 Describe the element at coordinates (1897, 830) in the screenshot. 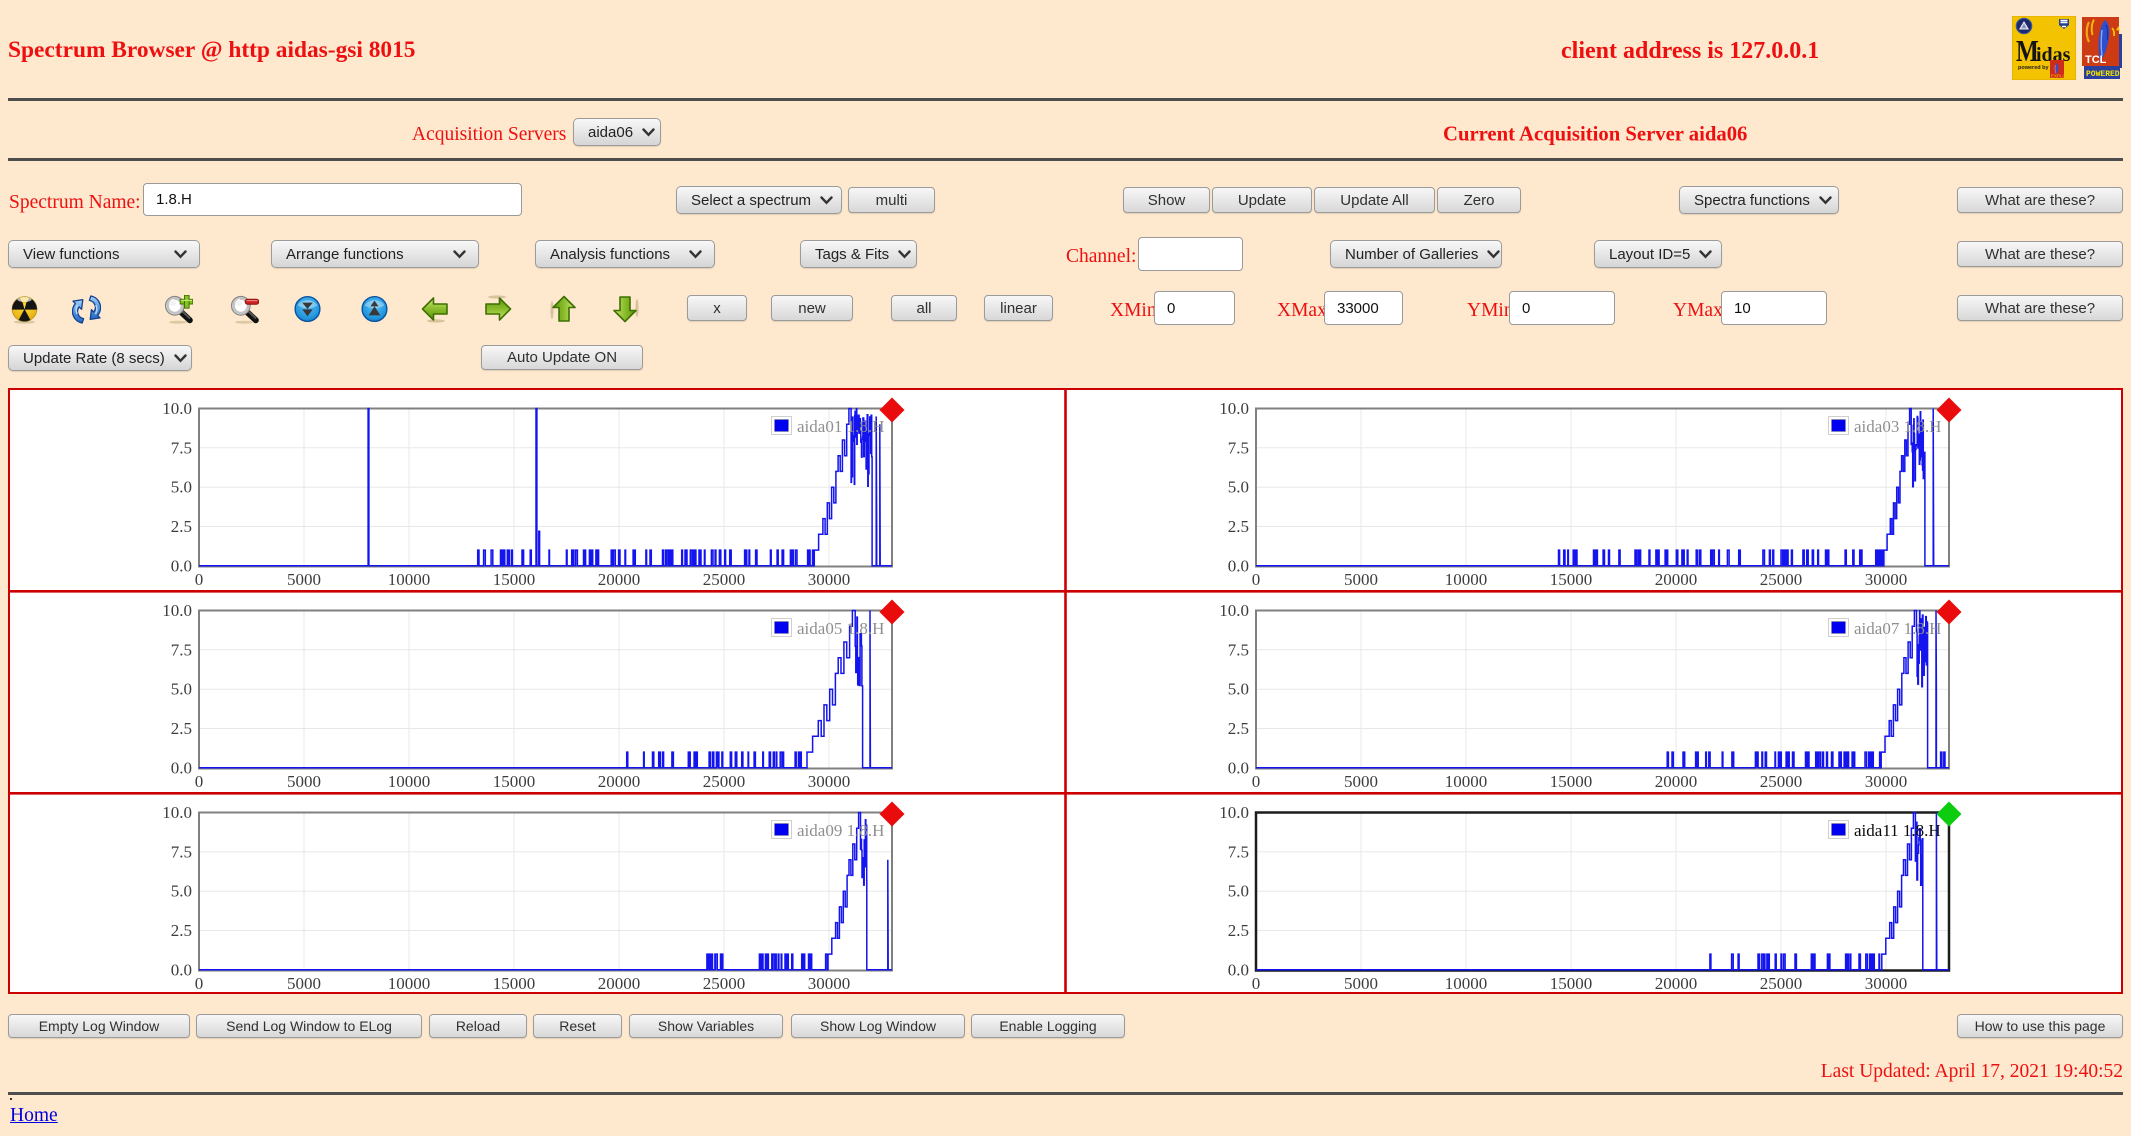

I see `svg-text: aida11 1.8.H` at that location.